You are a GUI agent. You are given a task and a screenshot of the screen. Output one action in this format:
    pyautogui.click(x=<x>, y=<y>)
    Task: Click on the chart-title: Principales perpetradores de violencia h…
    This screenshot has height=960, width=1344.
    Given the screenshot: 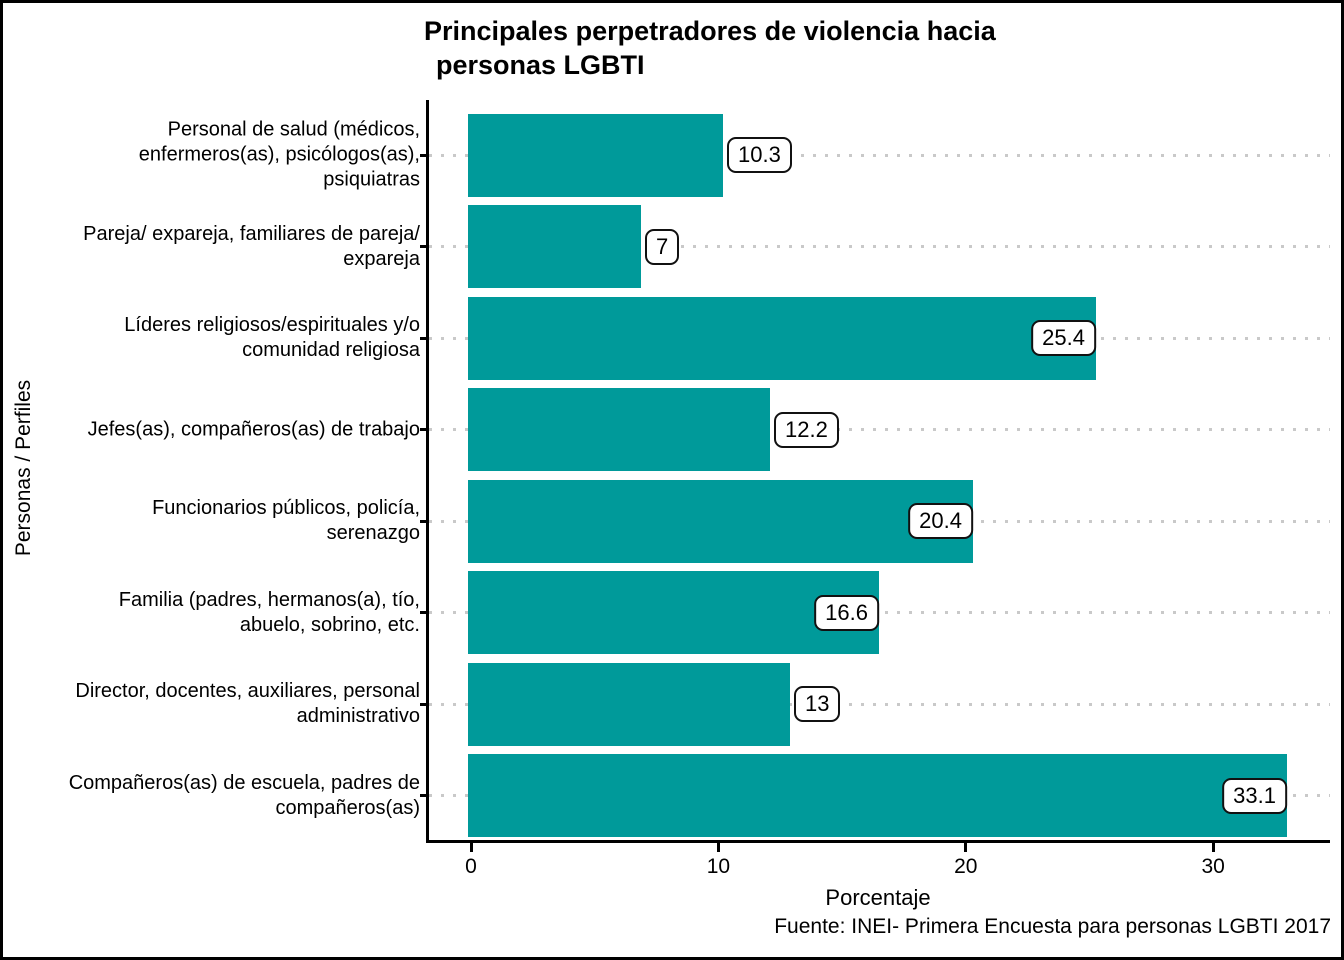 What is the action you would take?
    pyautogui.click(x=710, y=48)
    